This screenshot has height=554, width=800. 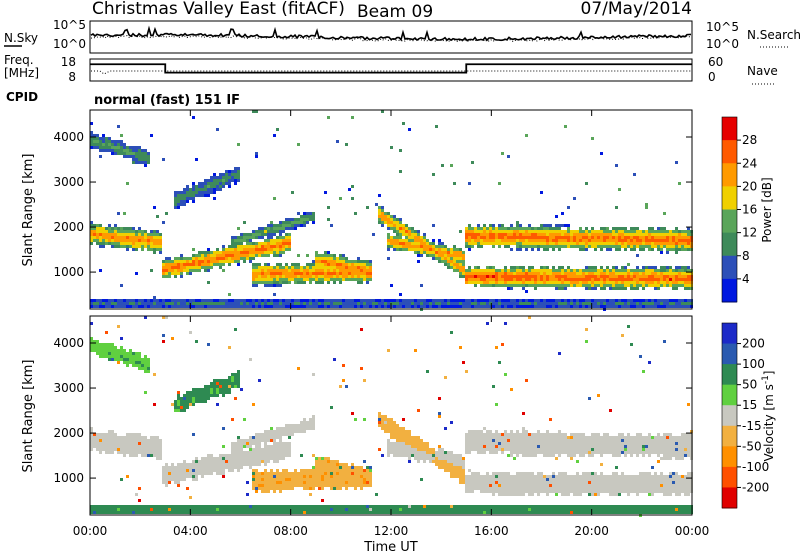 I want to click on colorbar-swatch, so click(x=729, y=267).